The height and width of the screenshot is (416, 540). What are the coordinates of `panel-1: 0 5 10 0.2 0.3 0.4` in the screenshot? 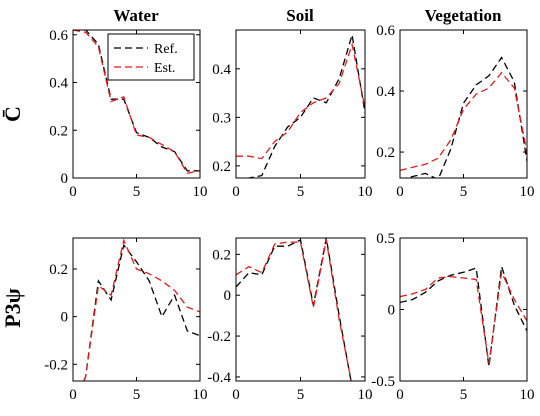 It's located at (292, 114).